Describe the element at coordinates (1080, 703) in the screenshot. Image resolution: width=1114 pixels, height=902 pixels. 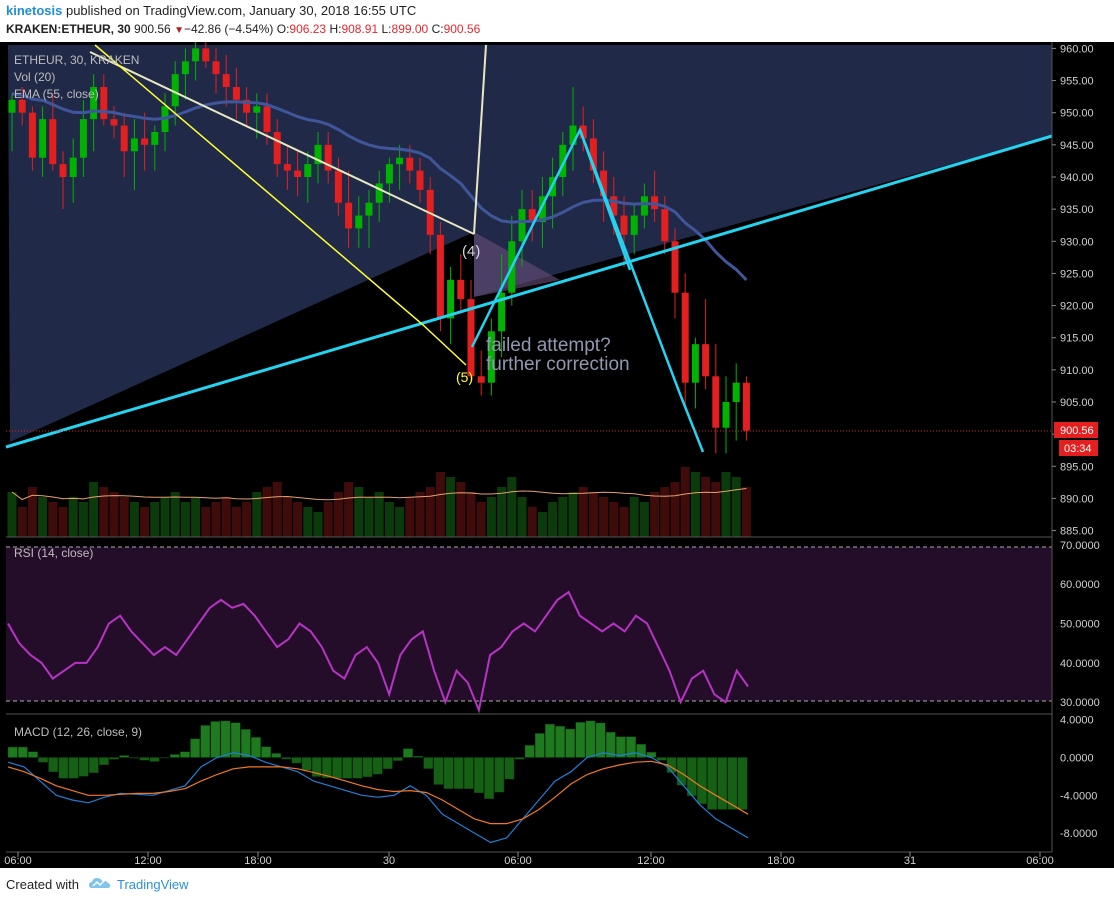
I see `rsi-tick-label: 30.0000` at that location.